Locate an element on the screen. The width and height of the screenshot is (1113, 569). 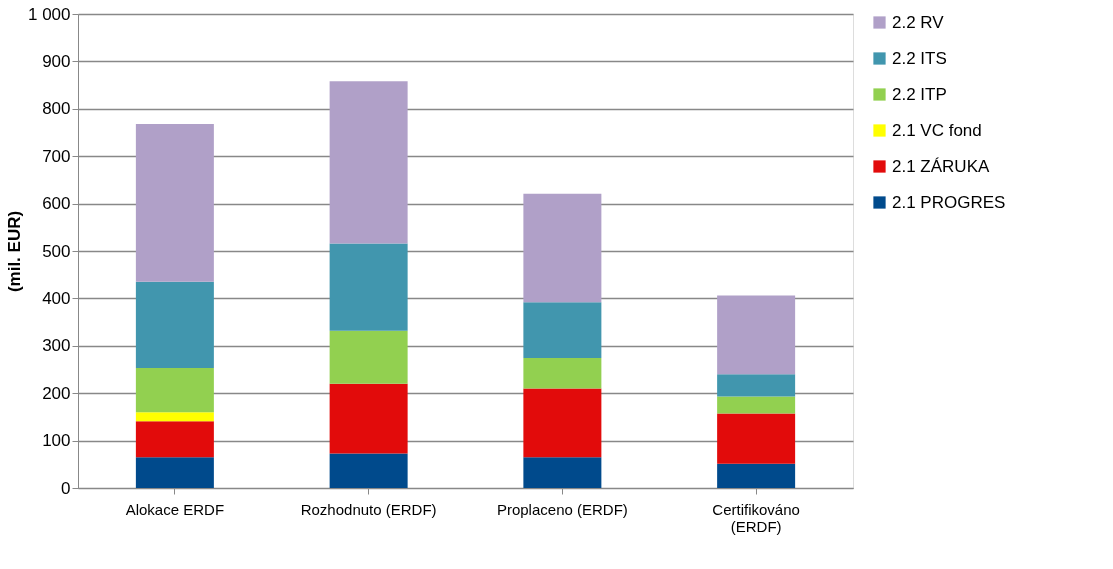
x-tick-label: Proplaceno (ERDF) is located at coordinates (562, 509).